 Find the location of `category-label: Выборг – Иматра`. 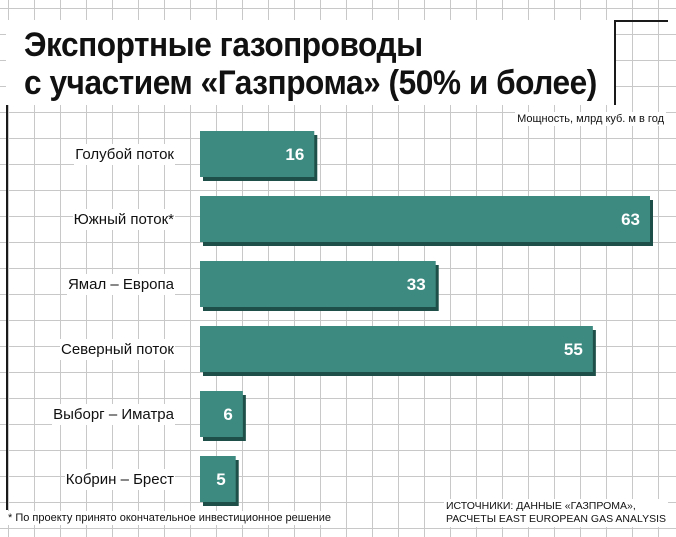

category-label: Выборг – Иматра is located at coordinates (113, 414).